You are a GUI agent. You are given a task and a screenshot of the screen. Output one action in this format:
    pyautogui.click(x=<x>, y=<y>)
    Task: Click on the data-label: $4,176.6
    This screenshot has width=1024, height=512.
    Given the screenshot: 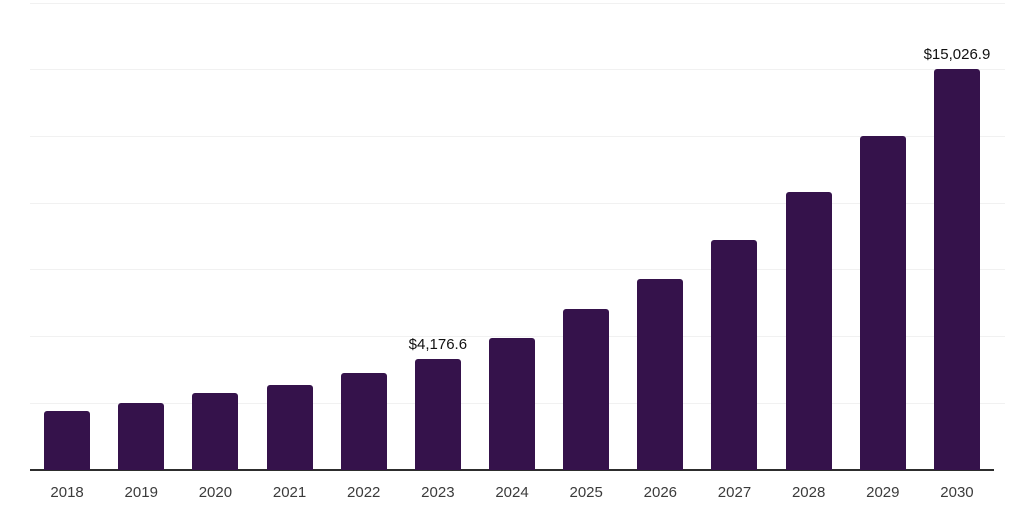 What is the action you would take?
    pyautogui.click(x=438, y=344)
    